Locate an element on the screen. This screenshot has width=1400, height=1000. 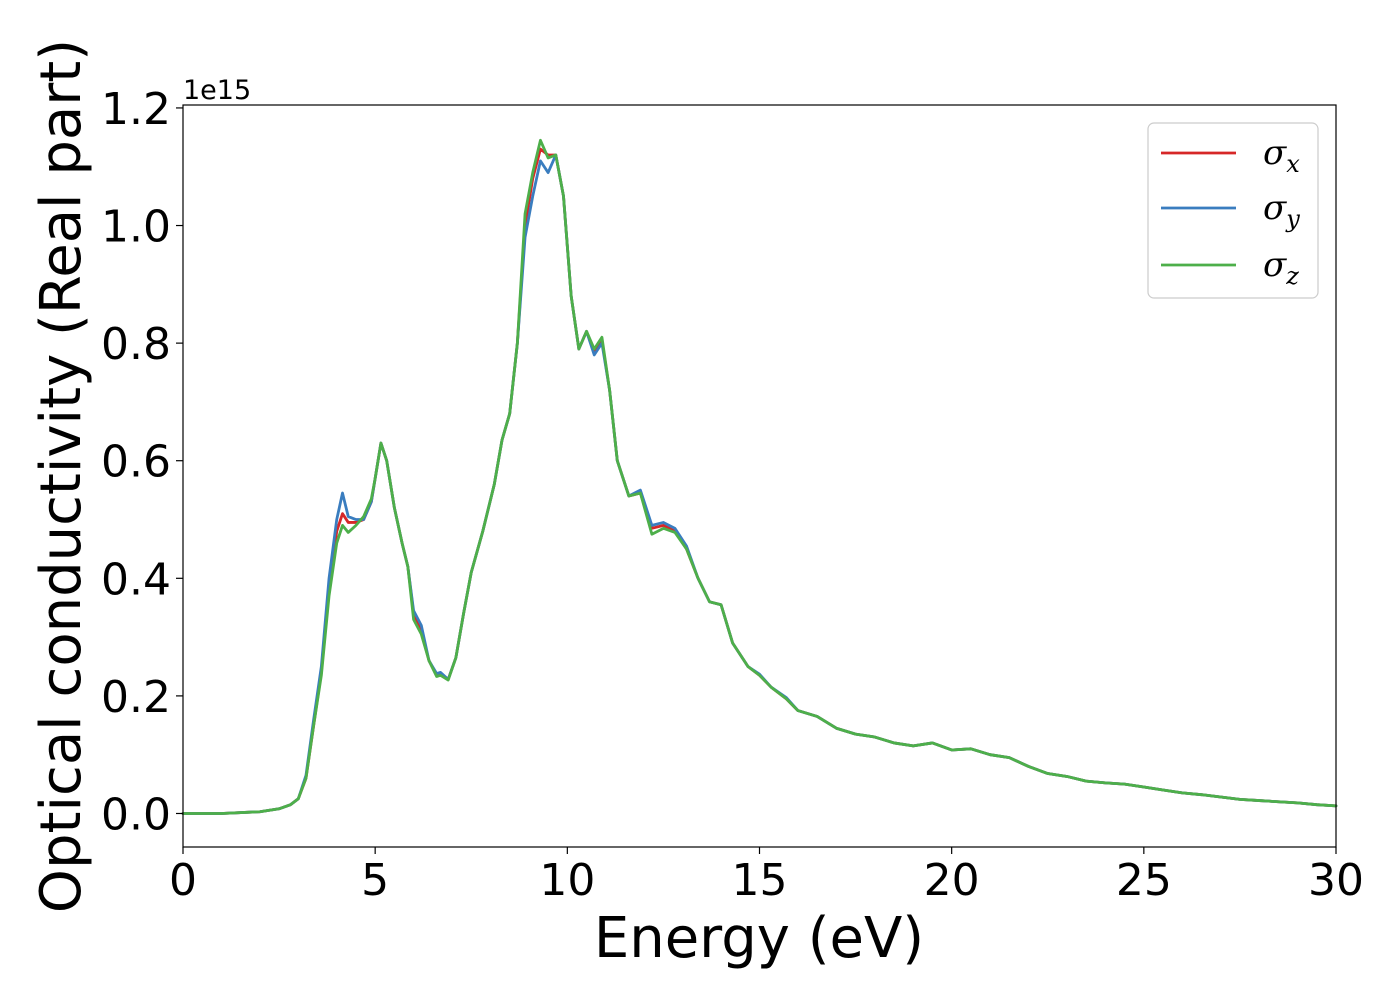
x-axis: 0 5 10 15 20 25 30 is located at coordinates (766, 876).